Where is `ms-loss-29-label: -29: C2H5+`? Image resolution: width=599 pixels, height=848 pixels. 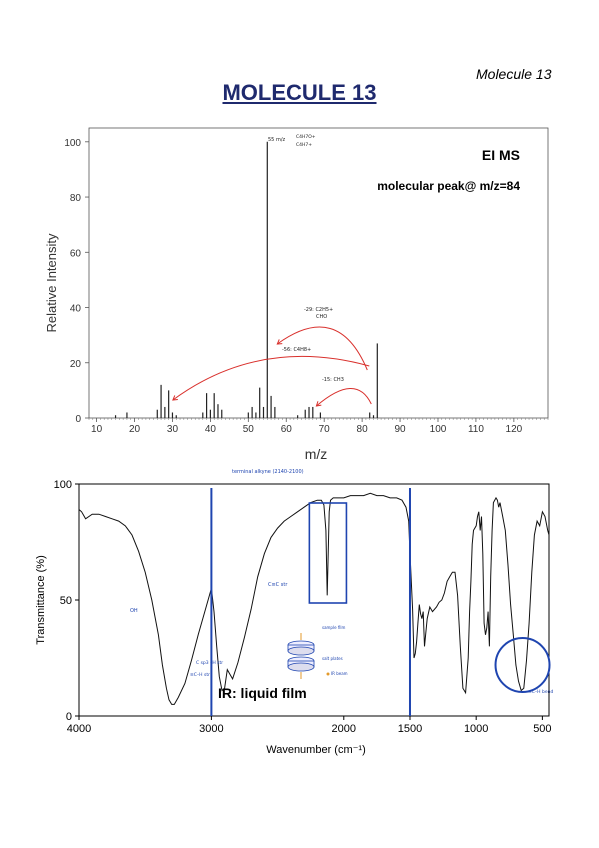 ms-loss-29-label: -29: C2H5+ is located at coordinates (318, 310).